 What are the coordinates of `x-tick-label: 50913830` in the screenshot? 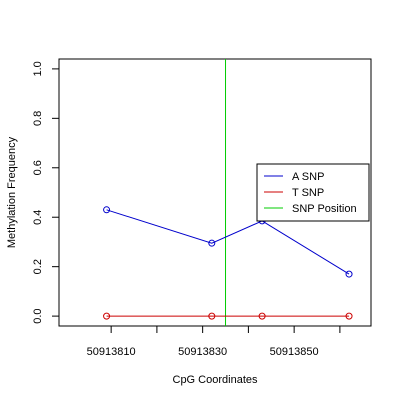 It's located at (202, 352).